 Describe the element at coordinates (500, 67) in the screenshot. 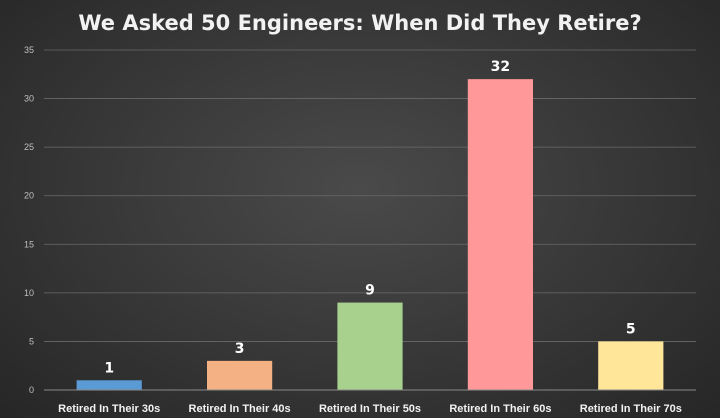

I see `data-label: 32` at that location.